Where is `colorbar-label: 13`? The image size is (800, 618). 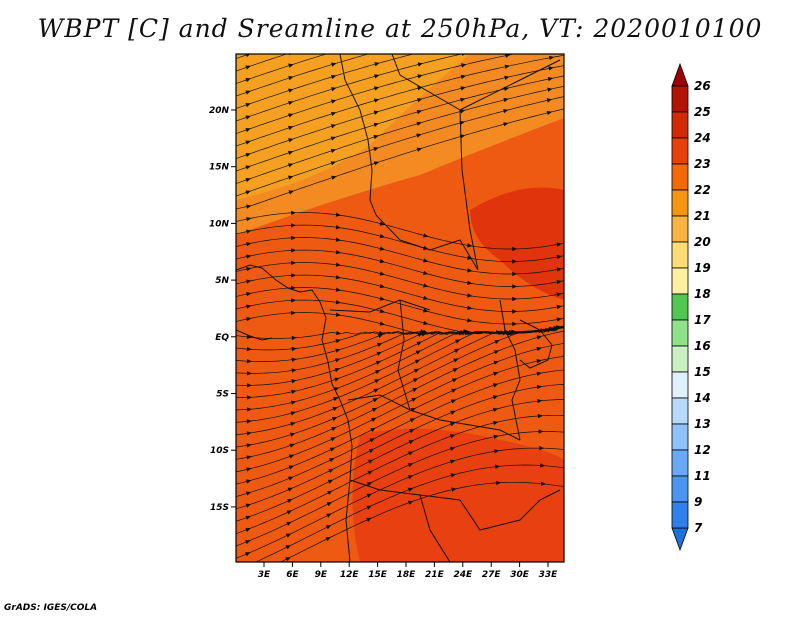
colorbar-label: 13 is located at coordinates (702, 424).